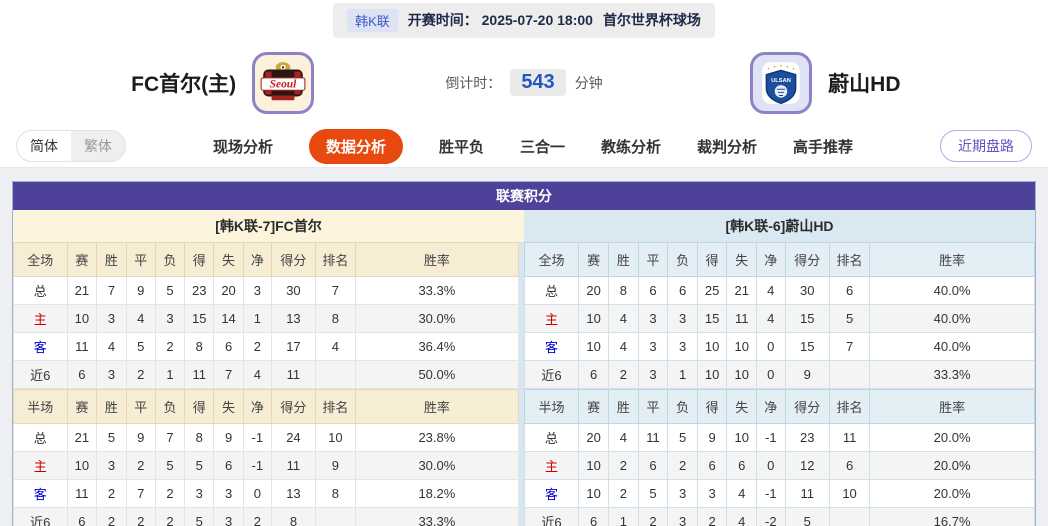 This screenshot has height=526, width=1048. I want to click on tab-expert-picks: 高手推荐, so click(823, 147).